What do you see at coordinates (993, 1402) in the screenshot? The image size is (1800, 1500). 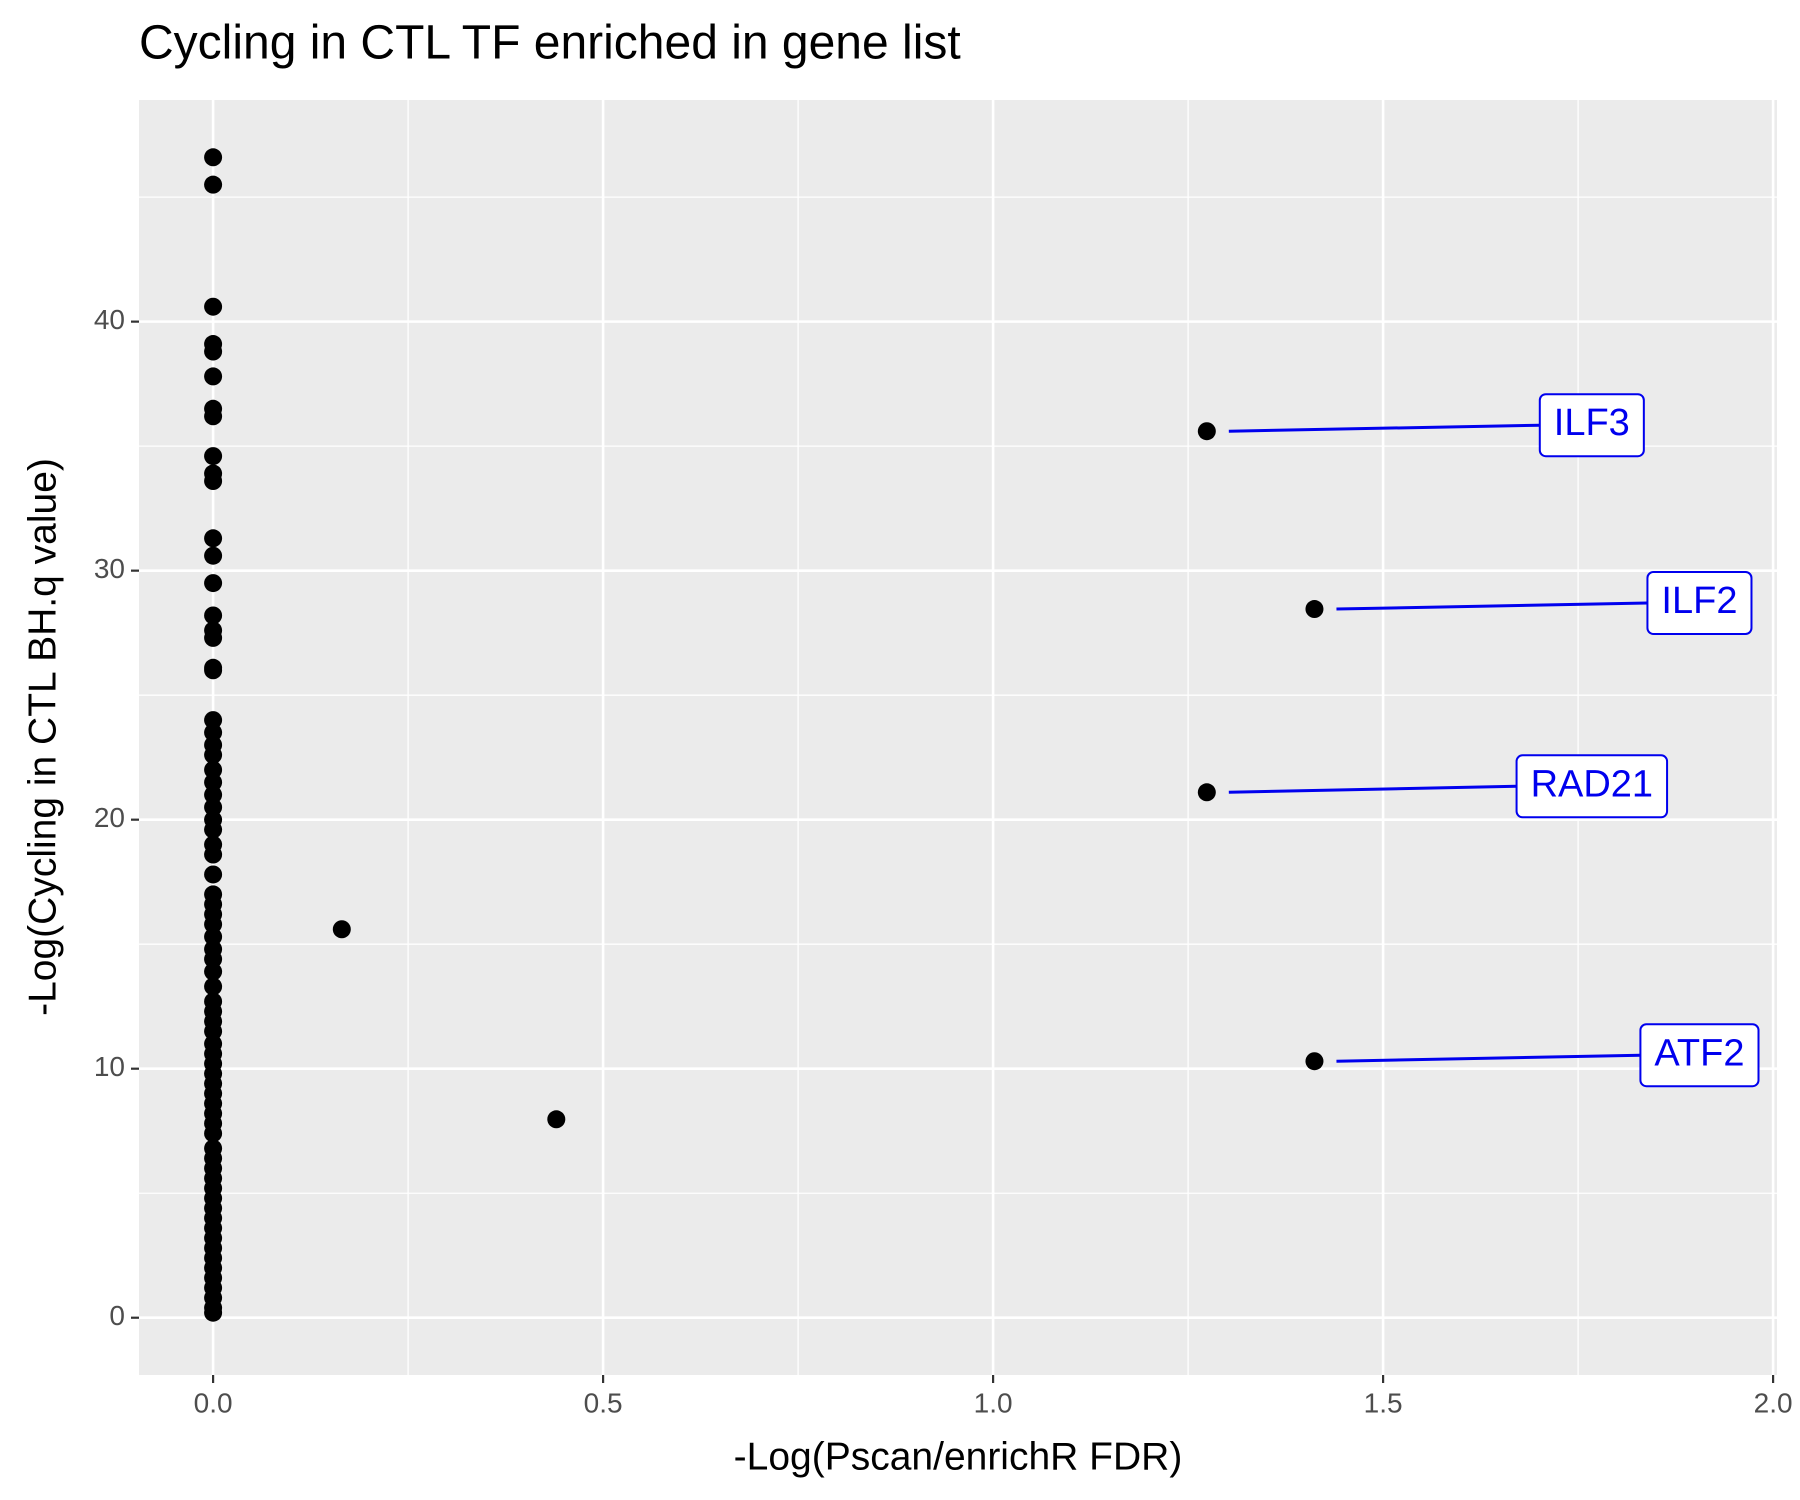 I see `x-tick-label: 1.0` at bounding box center [993, 1402].